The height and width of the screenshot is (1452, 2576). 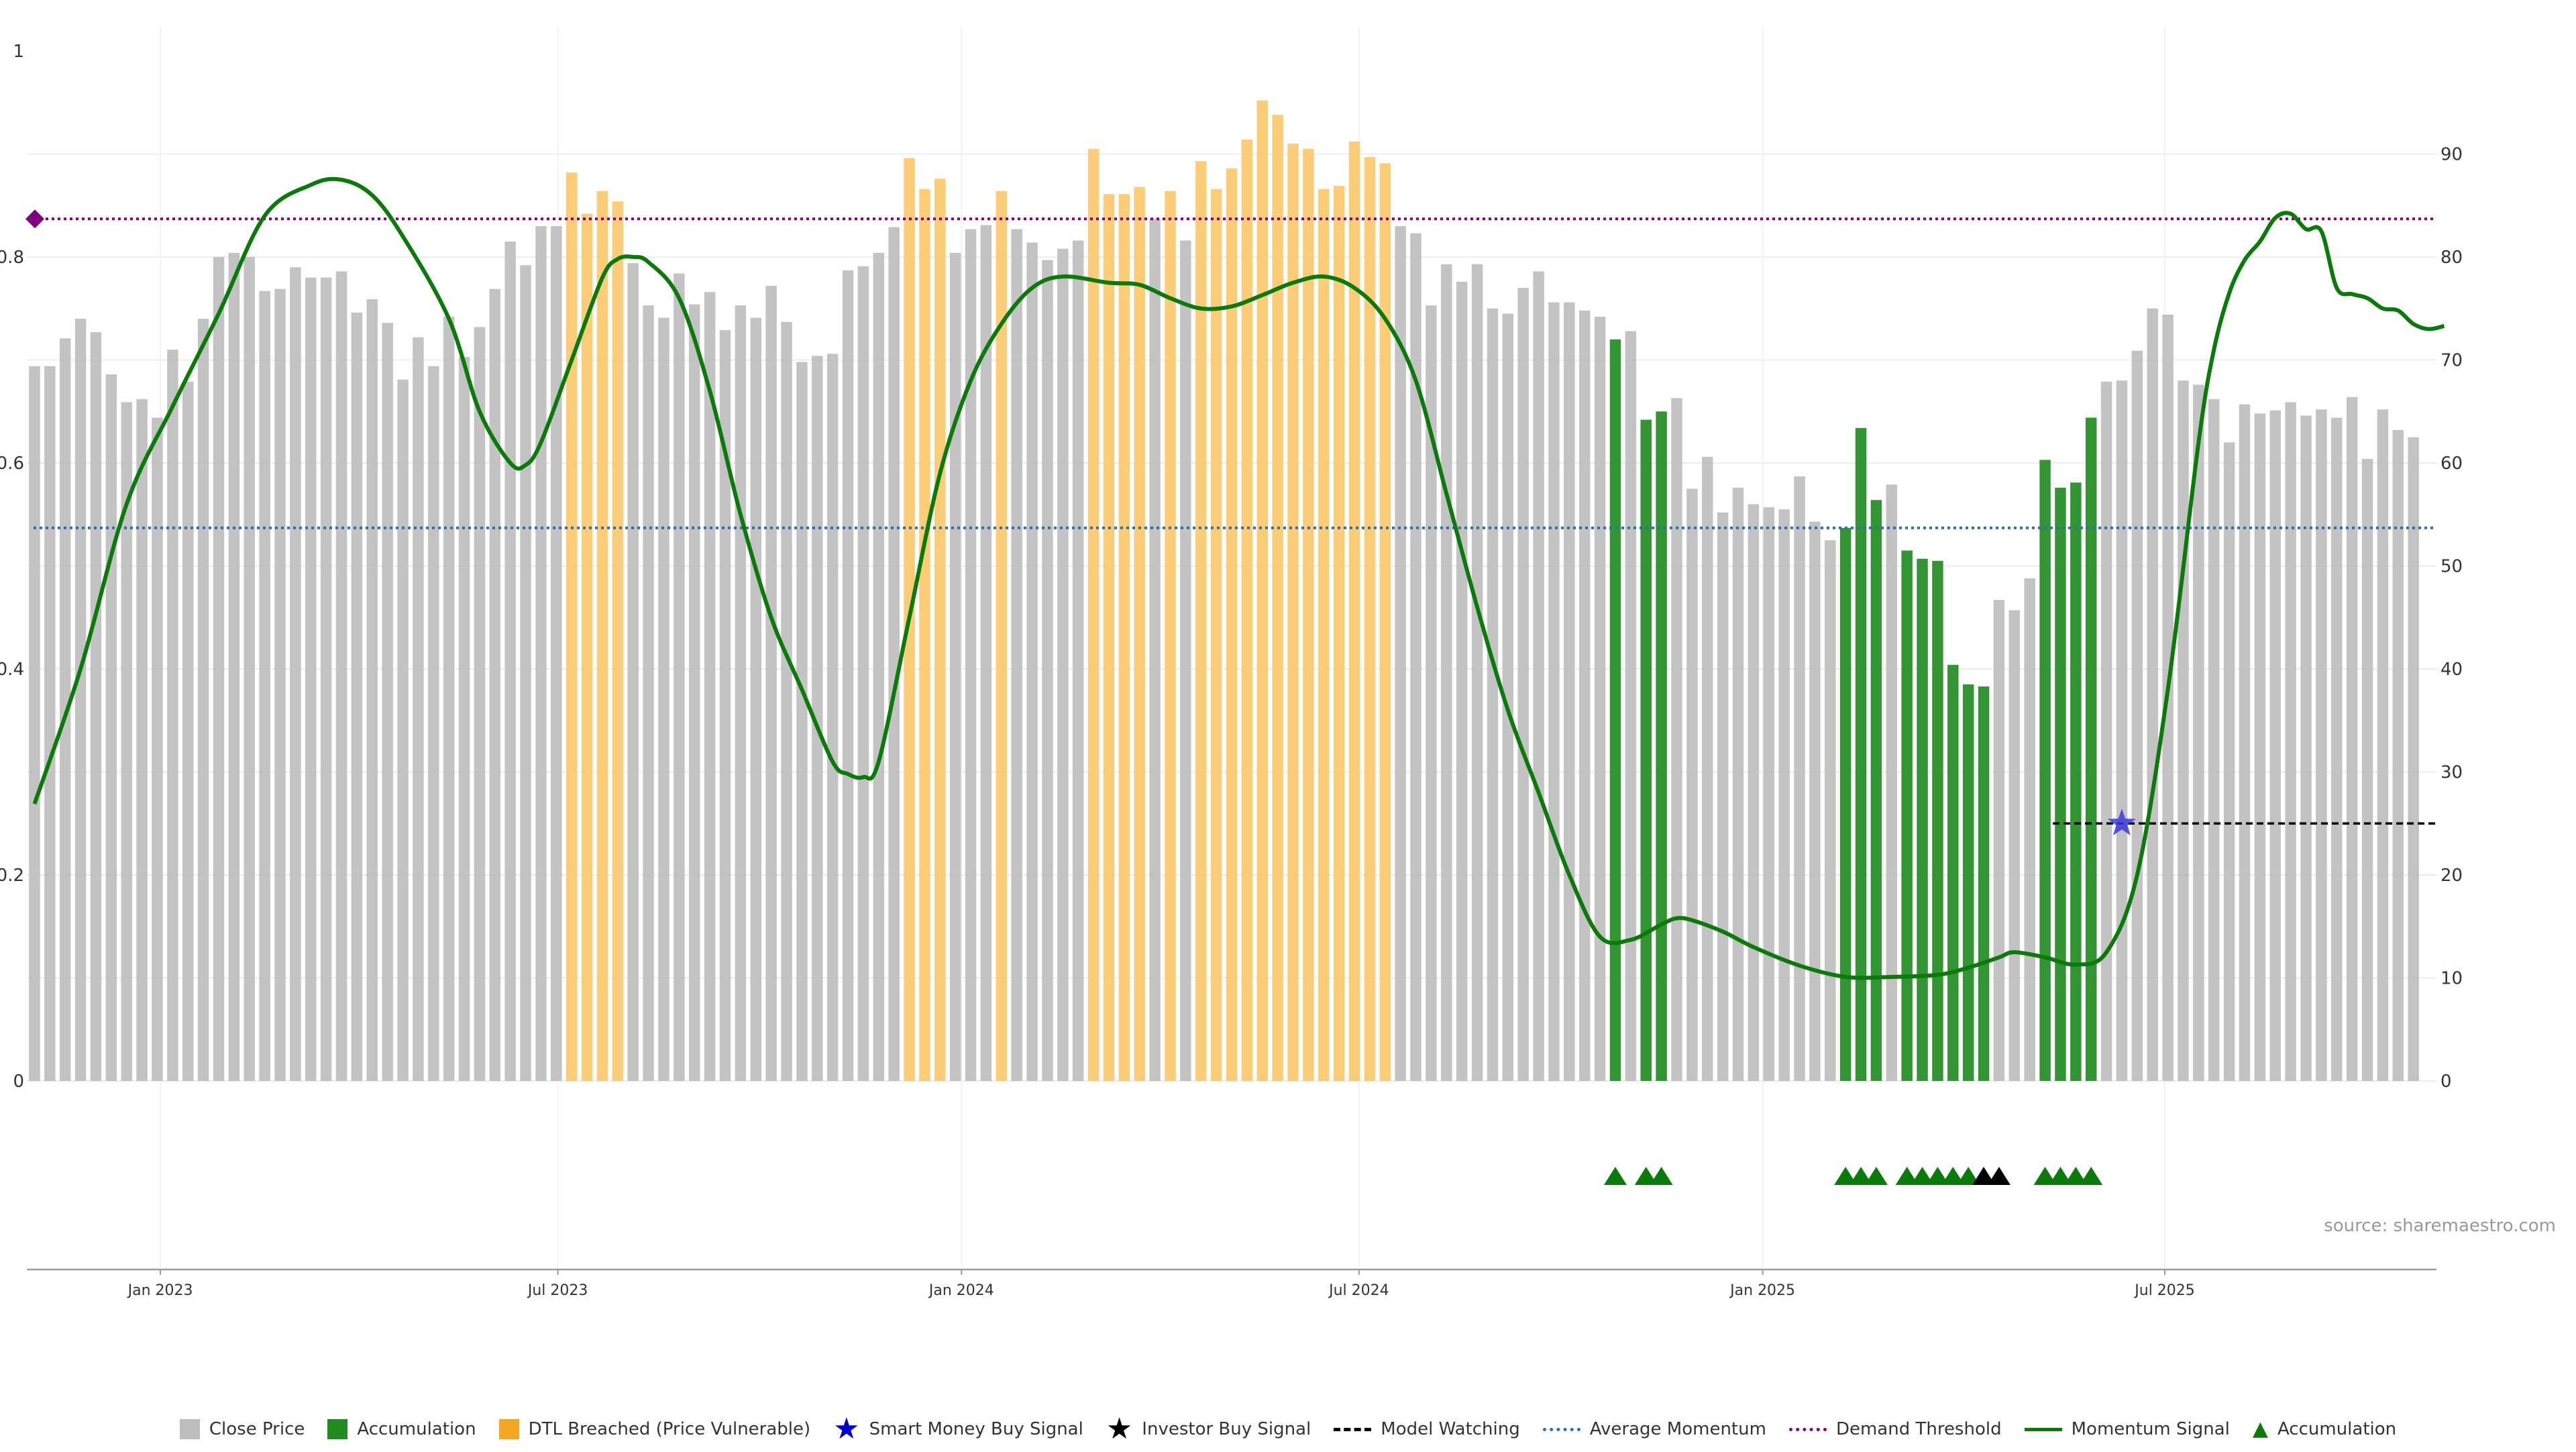 I want to click on legend-swatch: ★, so click(x=1119, y=1429).